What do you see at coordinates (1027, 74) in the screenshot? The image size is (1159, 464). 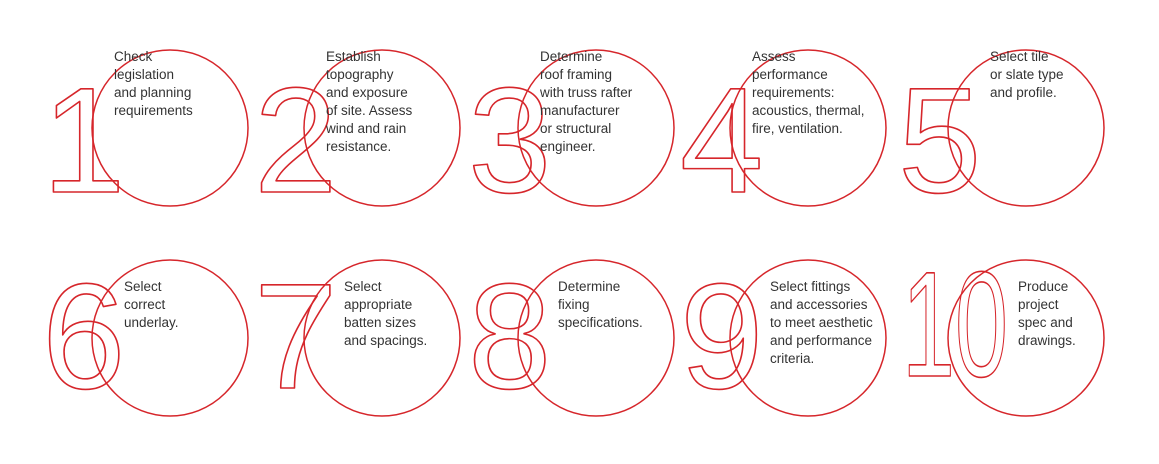 I see `step-5-text: Select tile or slate type and profile.` at bounding box center [1027, 74].